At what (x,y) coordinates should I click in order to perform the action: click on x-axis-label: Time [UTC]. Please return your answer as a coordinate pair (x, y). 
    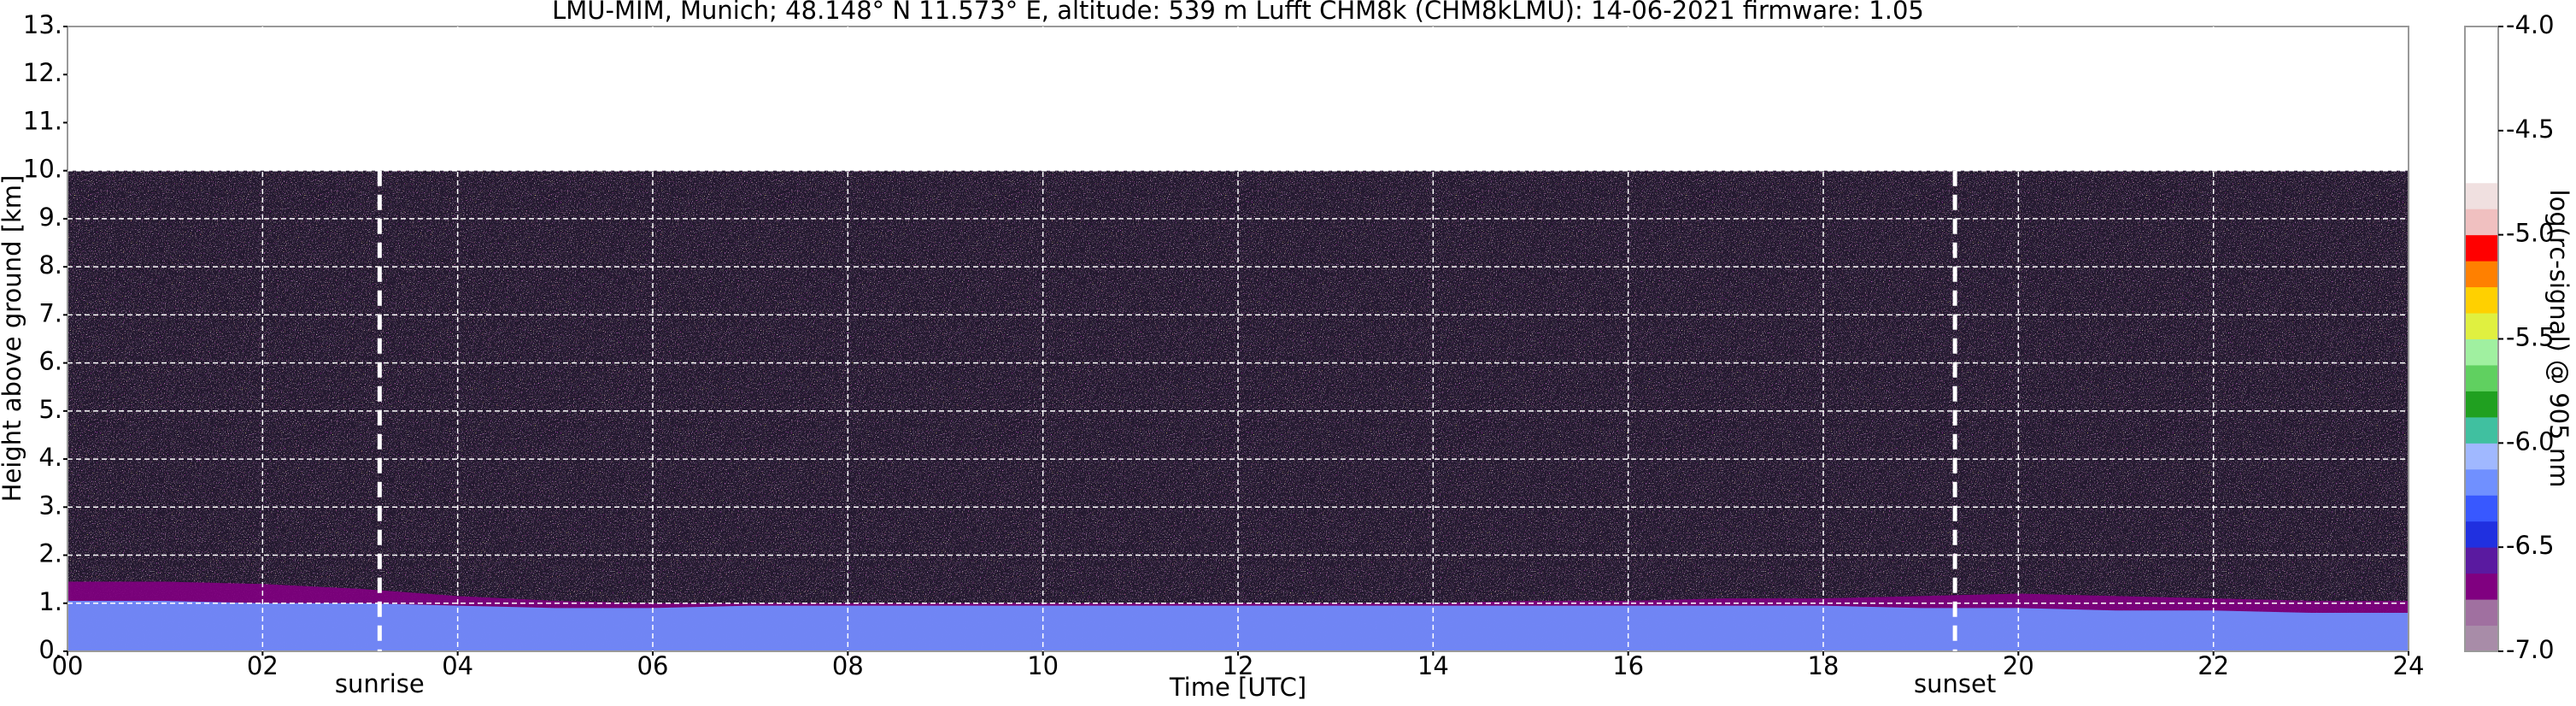
    Looking at the image, I should click on (1237, 687).